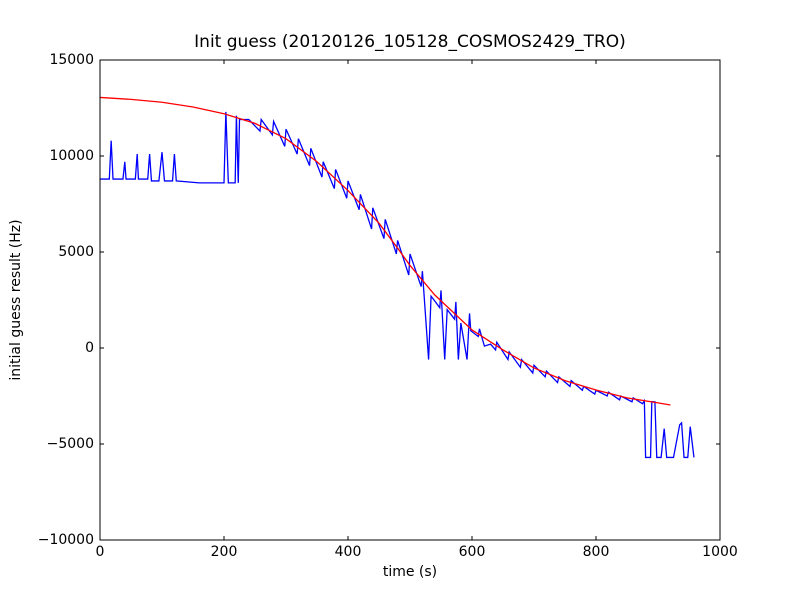 The image size is (800, 600). What do you see at coordinates (76, 252) in the screenshot?
I see `y-tick-label: 5000` at bounding box center [76, 252].